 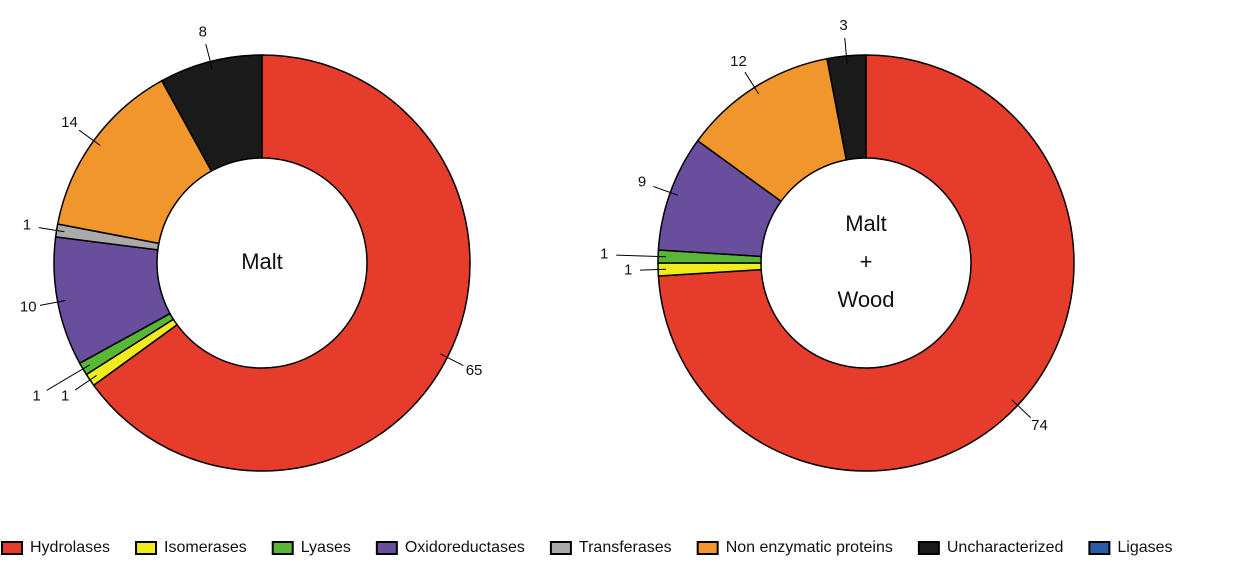 What do you see at coordinates (1039, 425) in the screenshot?
I see `value-label: 74` at bounding box center [1039, 425].